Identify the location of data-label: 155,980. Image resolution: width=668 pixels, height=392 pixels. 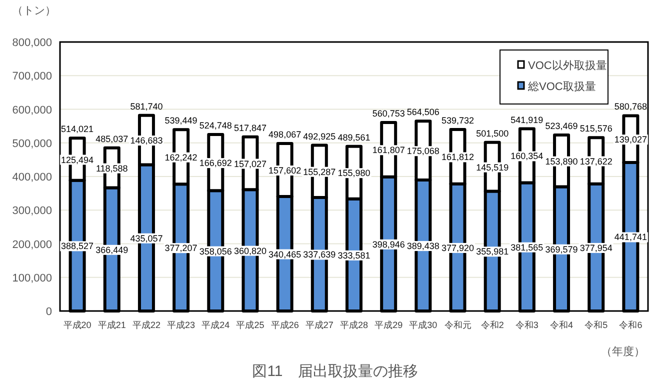
(354, 173).